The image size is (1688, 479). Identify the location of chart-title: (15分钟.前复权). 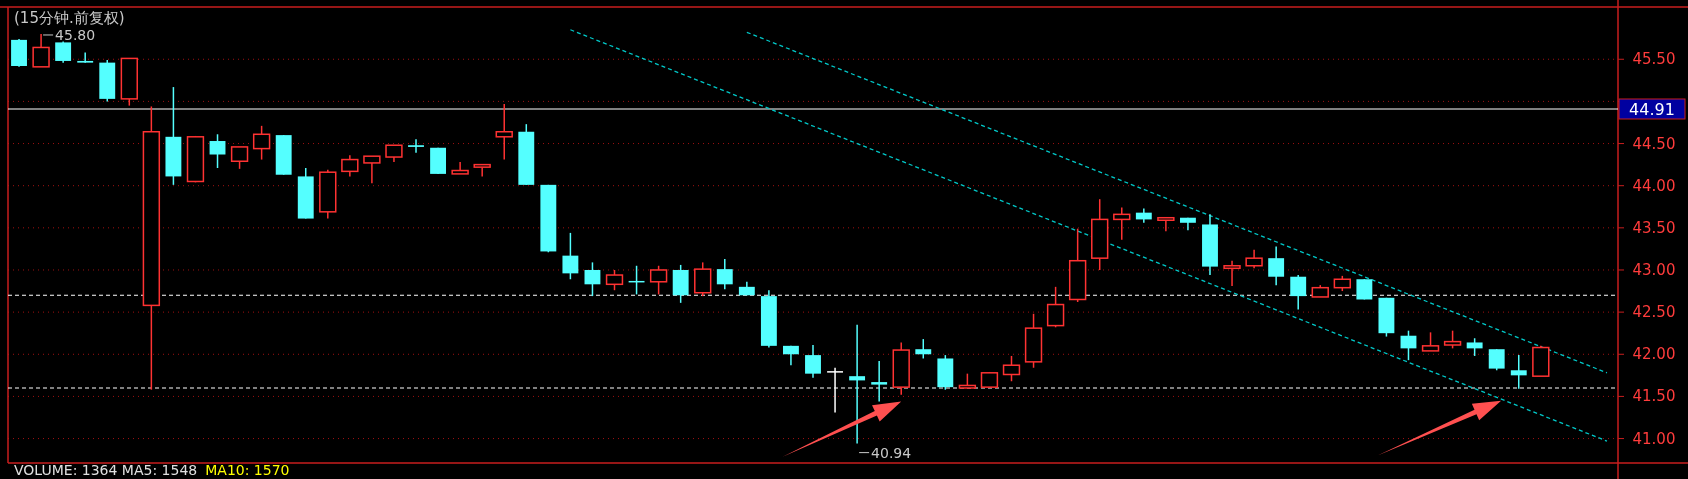
(69, 18).